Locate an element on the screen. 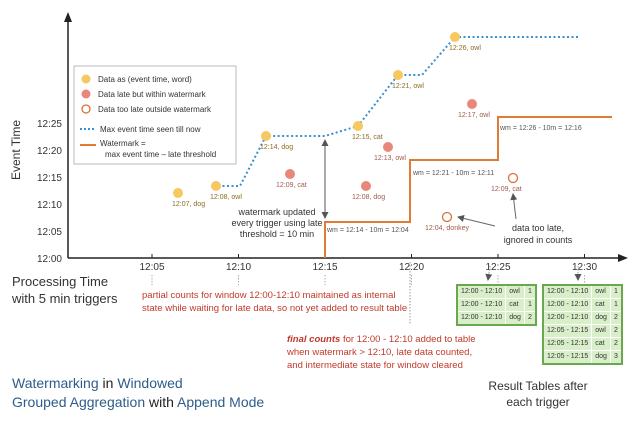 The image size is (640, 439). title-with: with is located at coordinates (161, 402).